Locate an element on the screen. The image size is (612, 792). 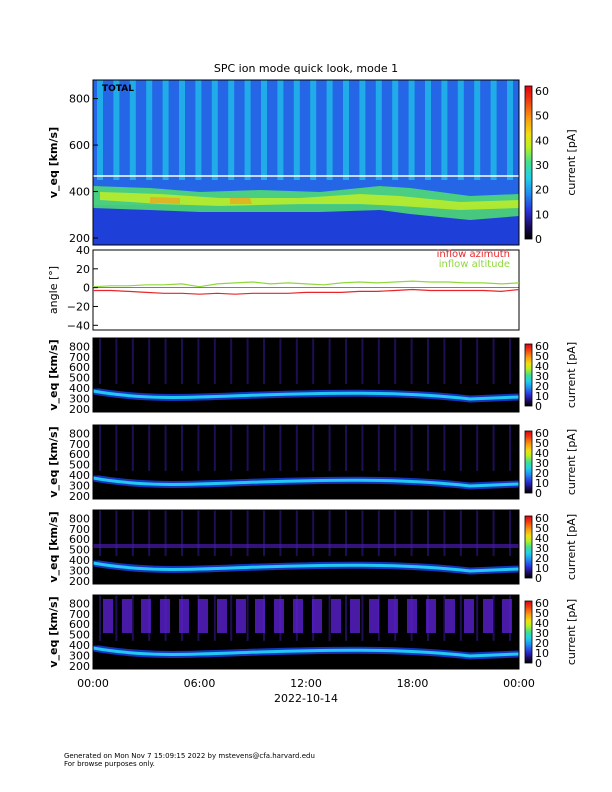
panel-total-stripes is located at coordinates (305, 130).